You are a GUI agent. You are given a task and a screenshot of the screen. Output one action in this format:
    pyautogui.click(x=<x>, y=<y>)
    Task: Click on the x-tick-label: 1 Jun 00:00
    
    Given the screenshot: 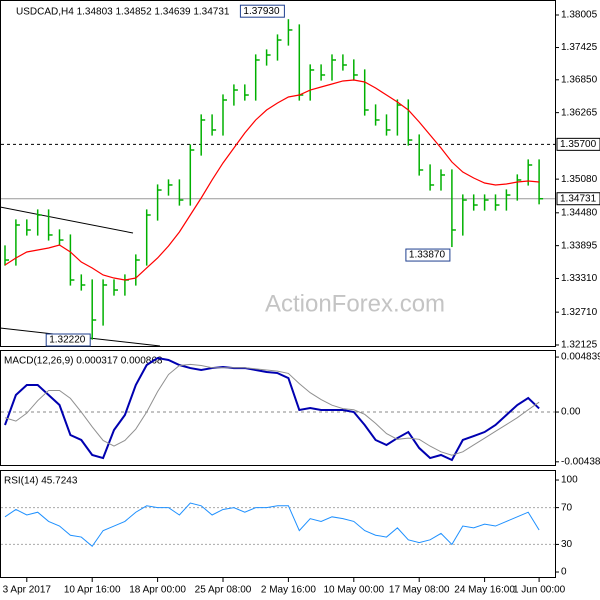 What is the action you would take?
    pyautogui.click(x=539, y=590)
    